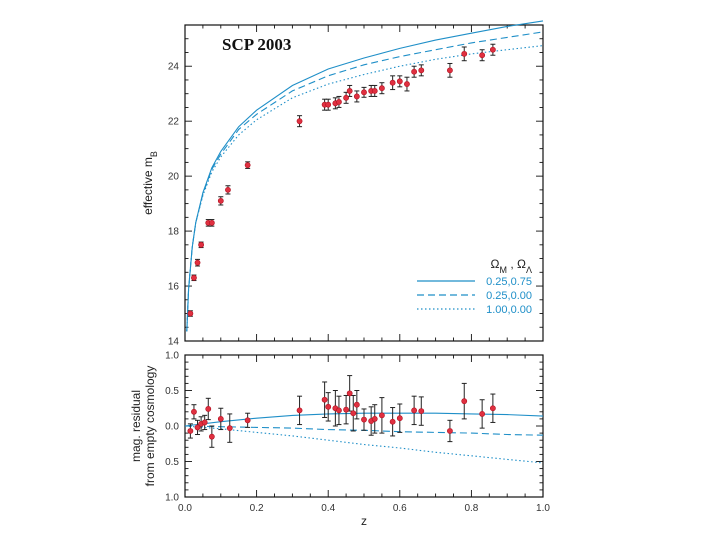  Describe the element at coordinates (174, 342) in the screenshot. I see `y-tick-label: 14` at that location.